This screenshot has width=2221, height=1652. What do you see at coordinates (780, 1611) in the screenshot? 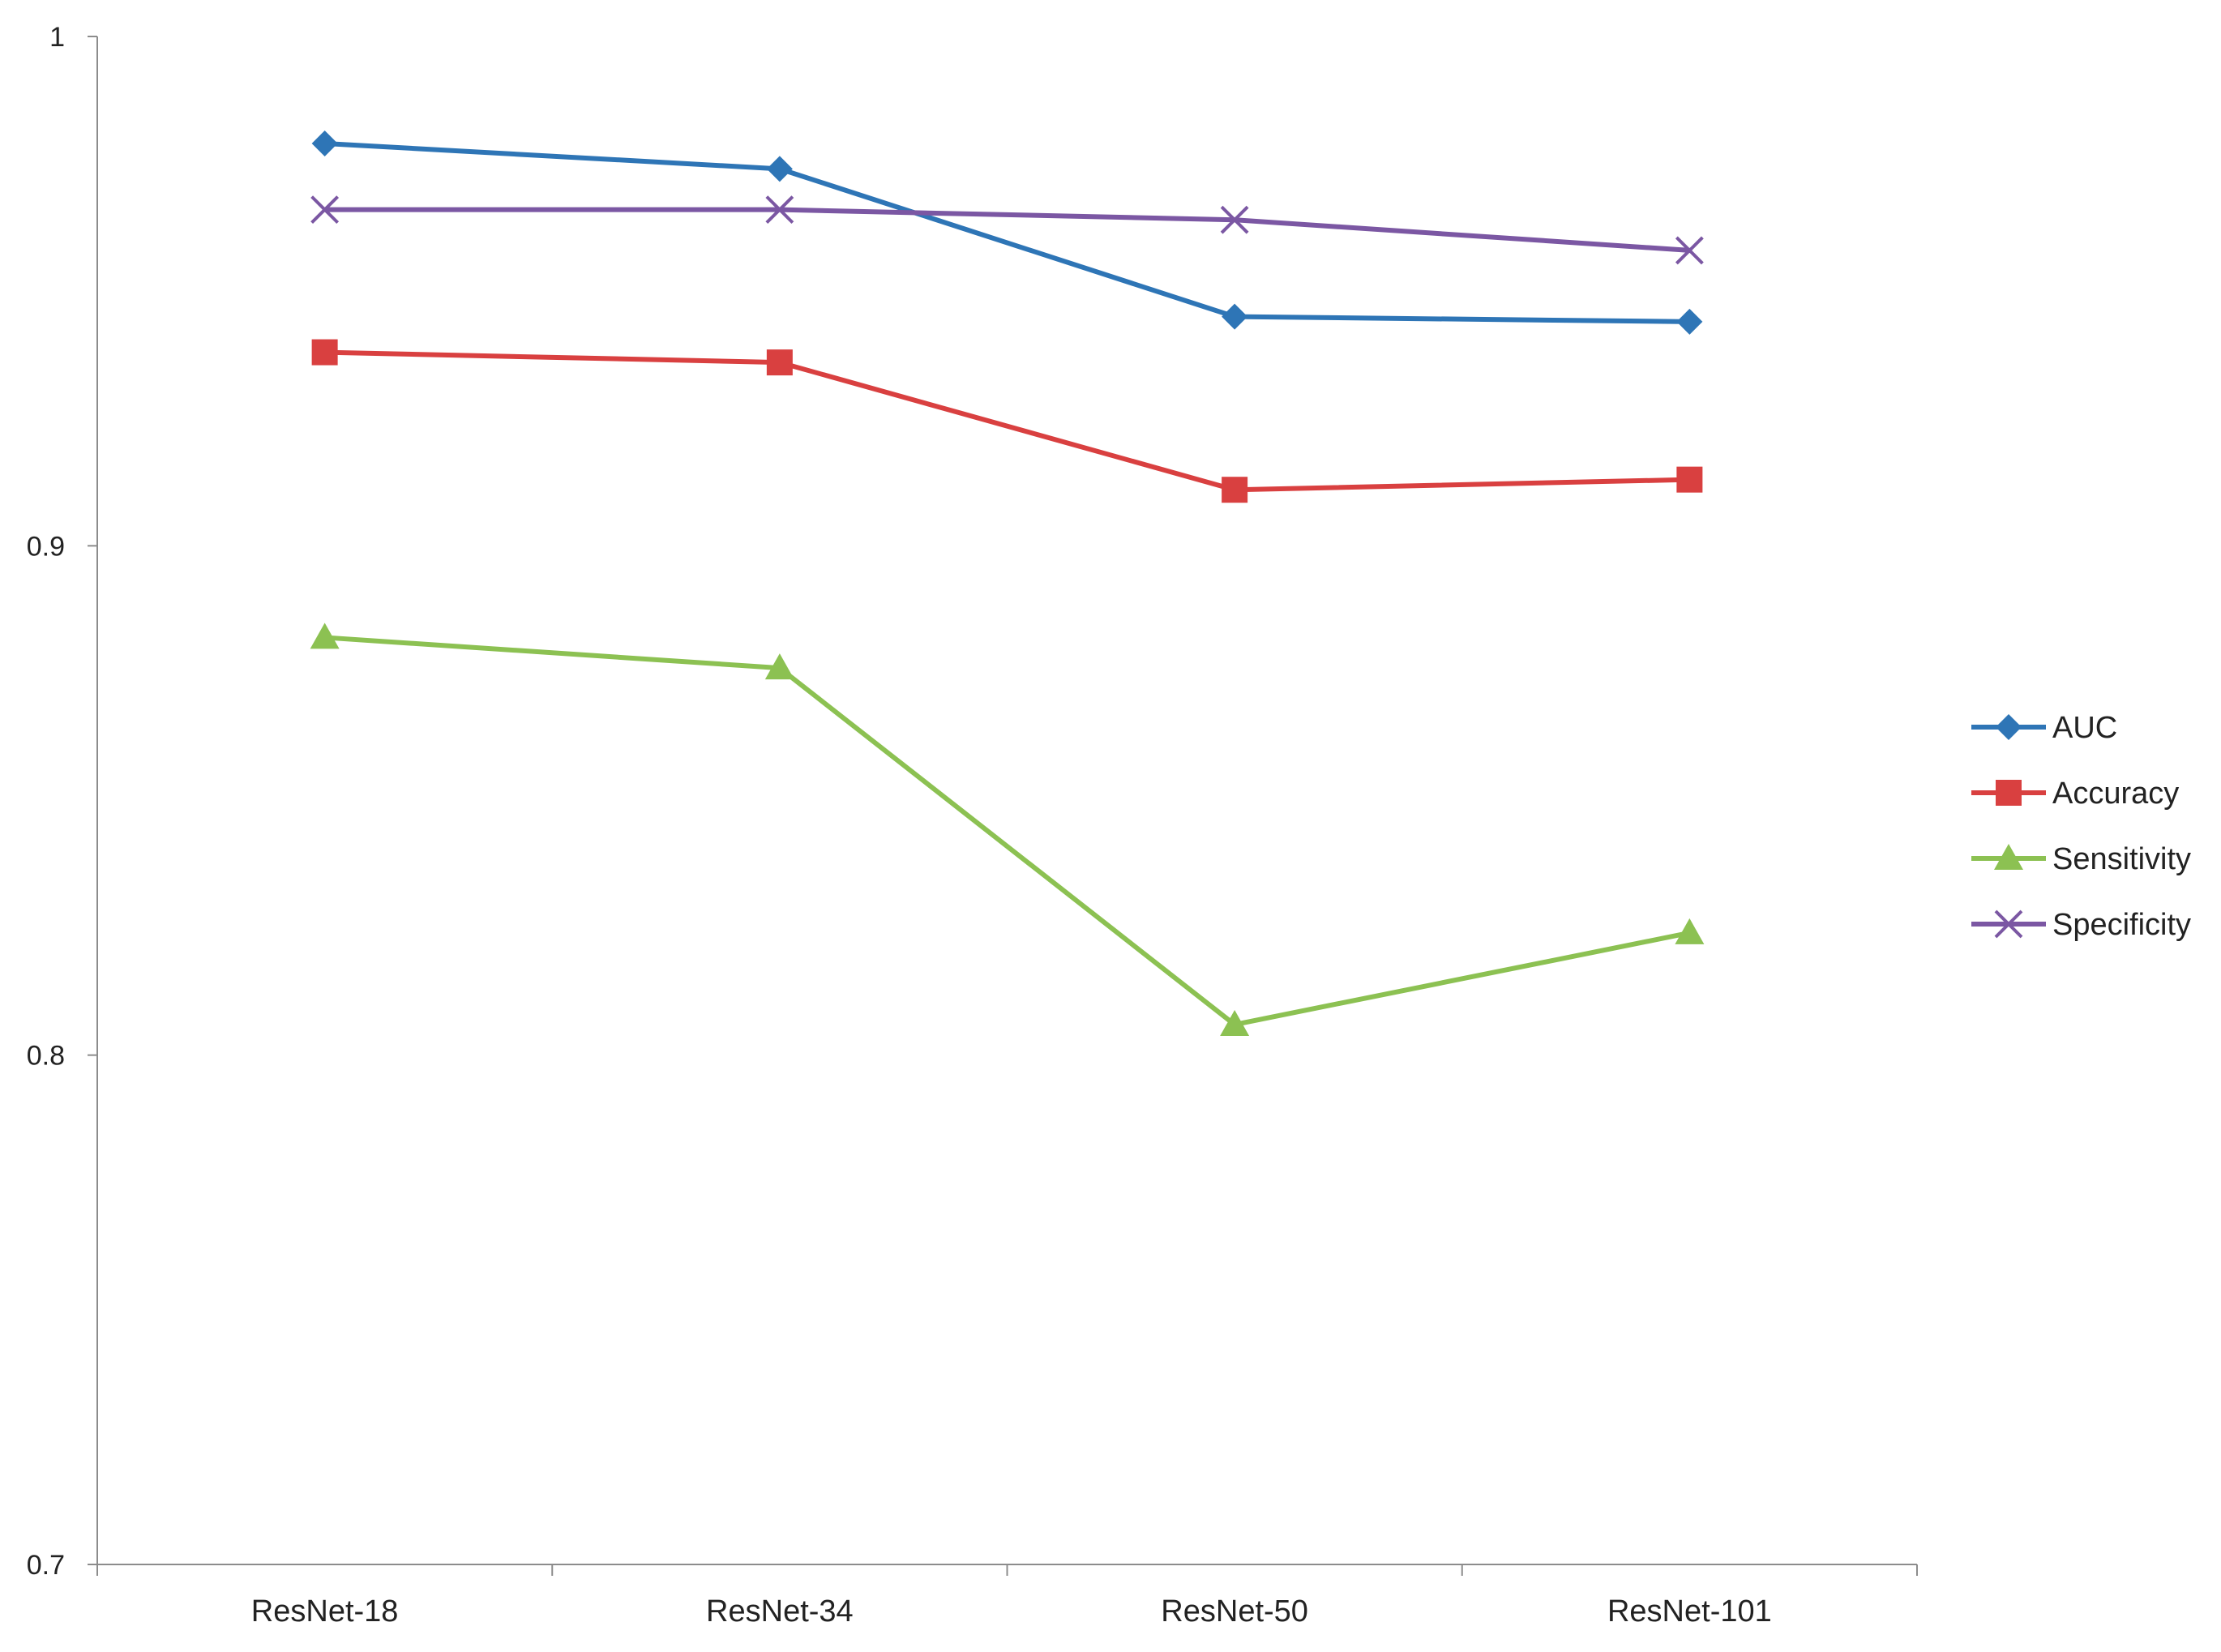
I see `x-tick-label: ResNet-34` at bounding box center [780, 1611].